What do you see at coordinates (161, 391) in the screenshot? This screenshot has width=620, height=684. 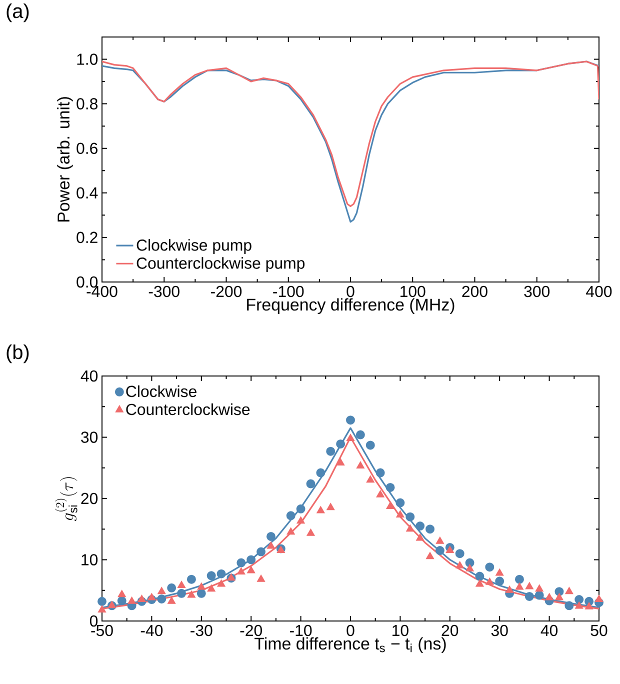 I see `legend-label: Clockwise` at bounding box center [161, 391].